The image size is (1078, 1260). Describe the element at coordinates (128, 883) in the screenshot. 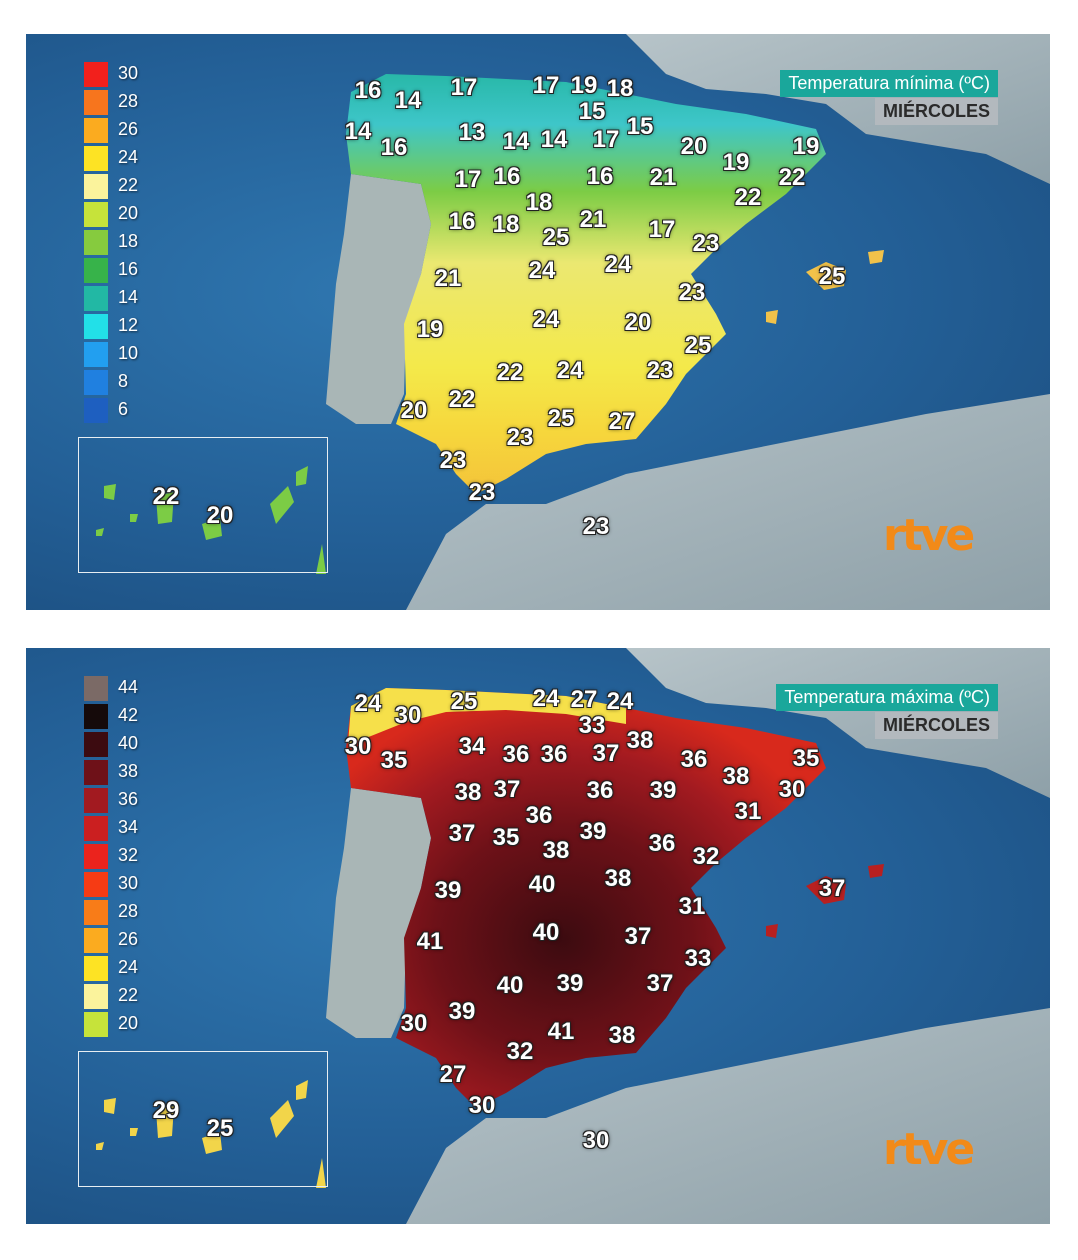

I see `legend-label: 30` at that location.